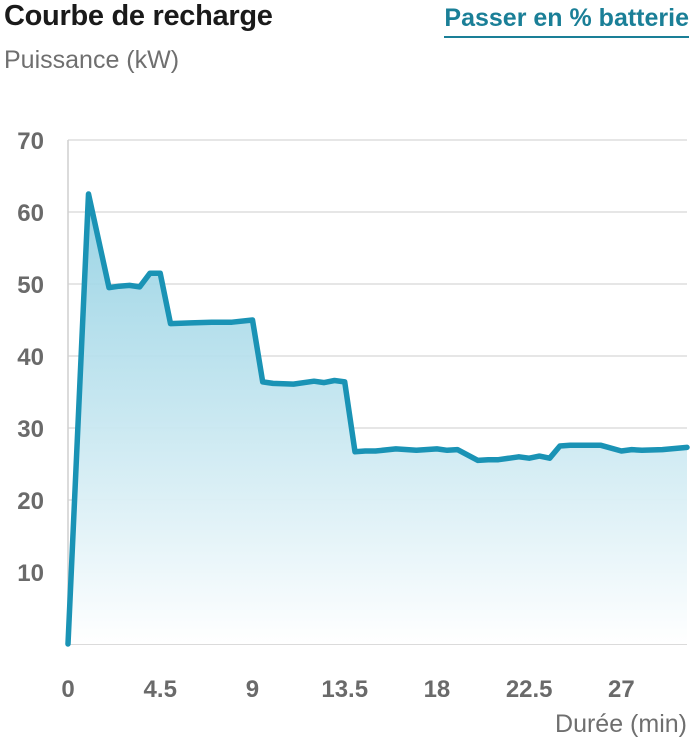 This screenshot has width=693, height=750. I want to click on y-tick-label-40: 40, so click(30, 357).